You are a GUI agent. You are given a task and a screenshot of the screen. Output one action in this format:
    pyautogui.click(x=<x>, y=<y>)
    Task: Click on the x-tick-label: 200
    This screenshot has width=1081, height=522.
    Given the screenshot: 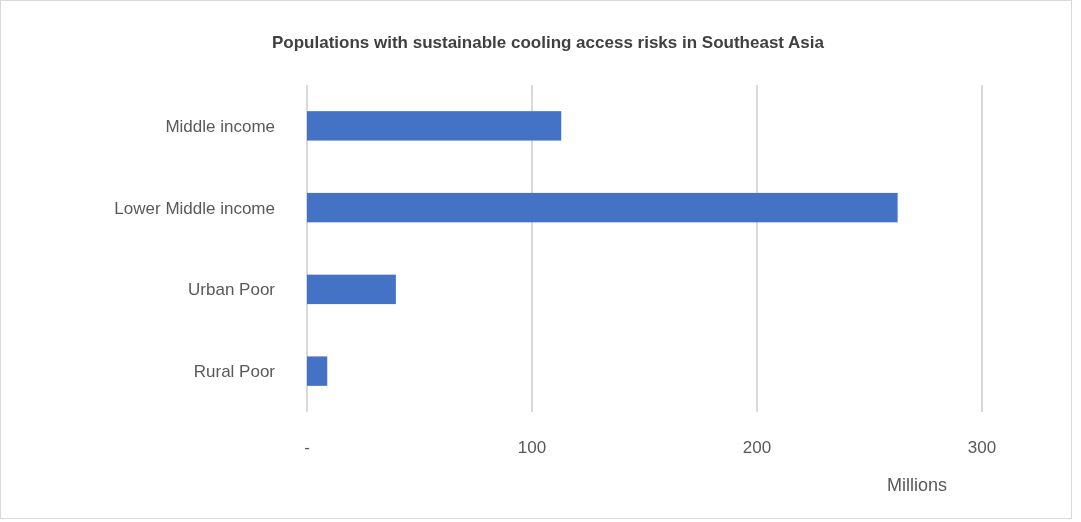 What is the action you would take?
    pyautogui.click(x=757, y=447)
    